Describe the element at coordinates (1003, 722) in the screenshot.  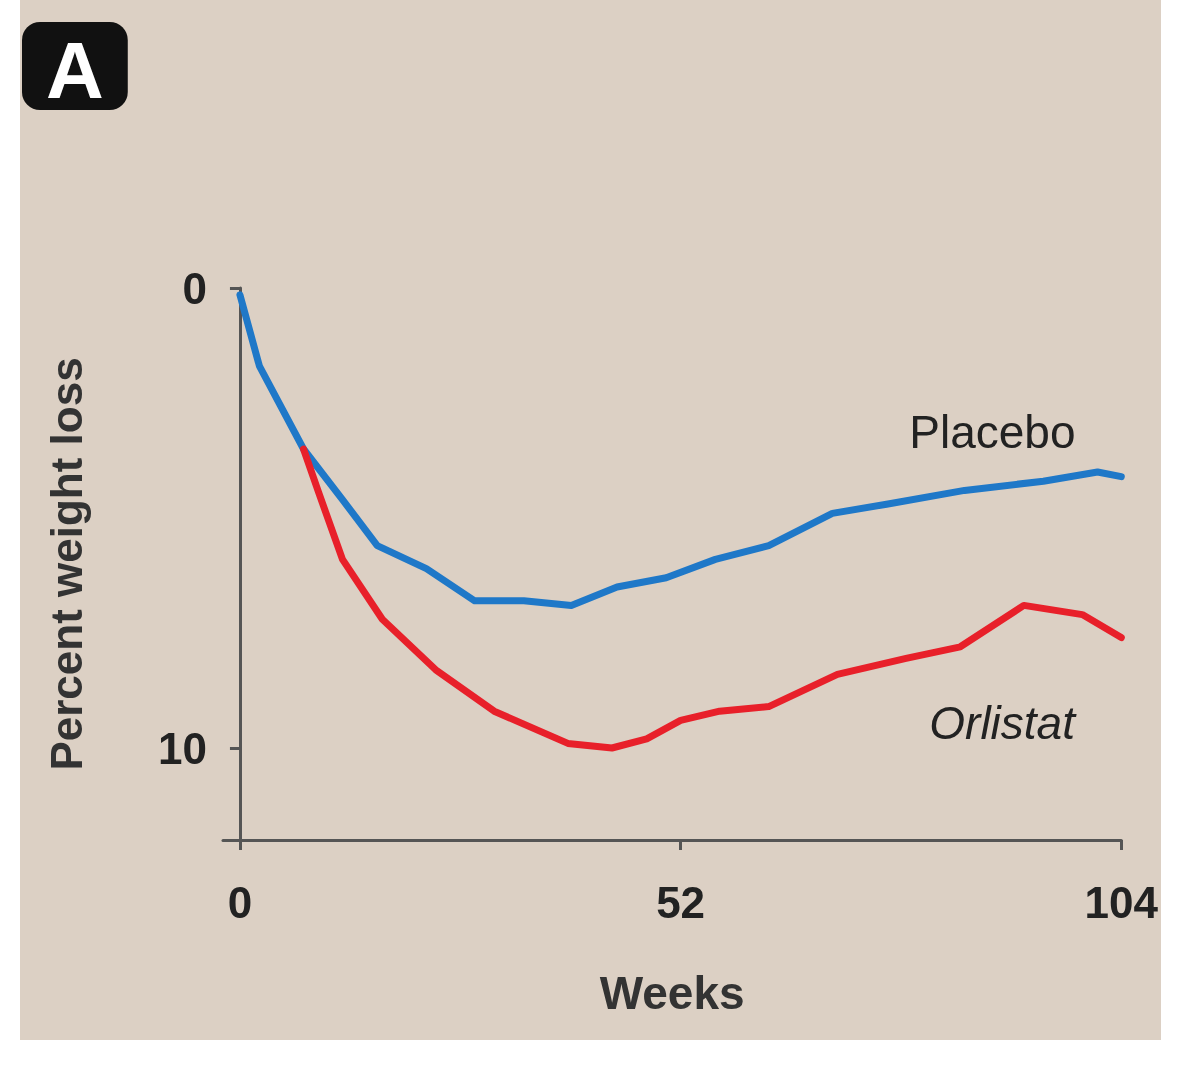
I see `series-label: Orlistat` at that location.